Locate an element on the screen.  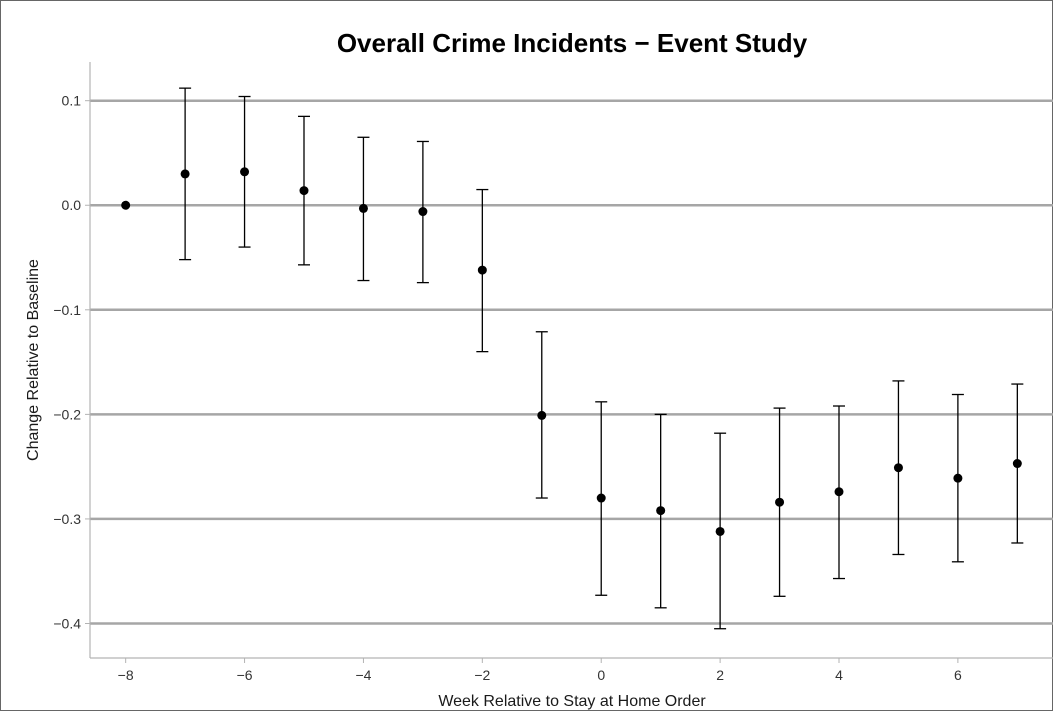
chart-title: Overall Crime Incidents − Event Study is located at coordinates (572, 43).